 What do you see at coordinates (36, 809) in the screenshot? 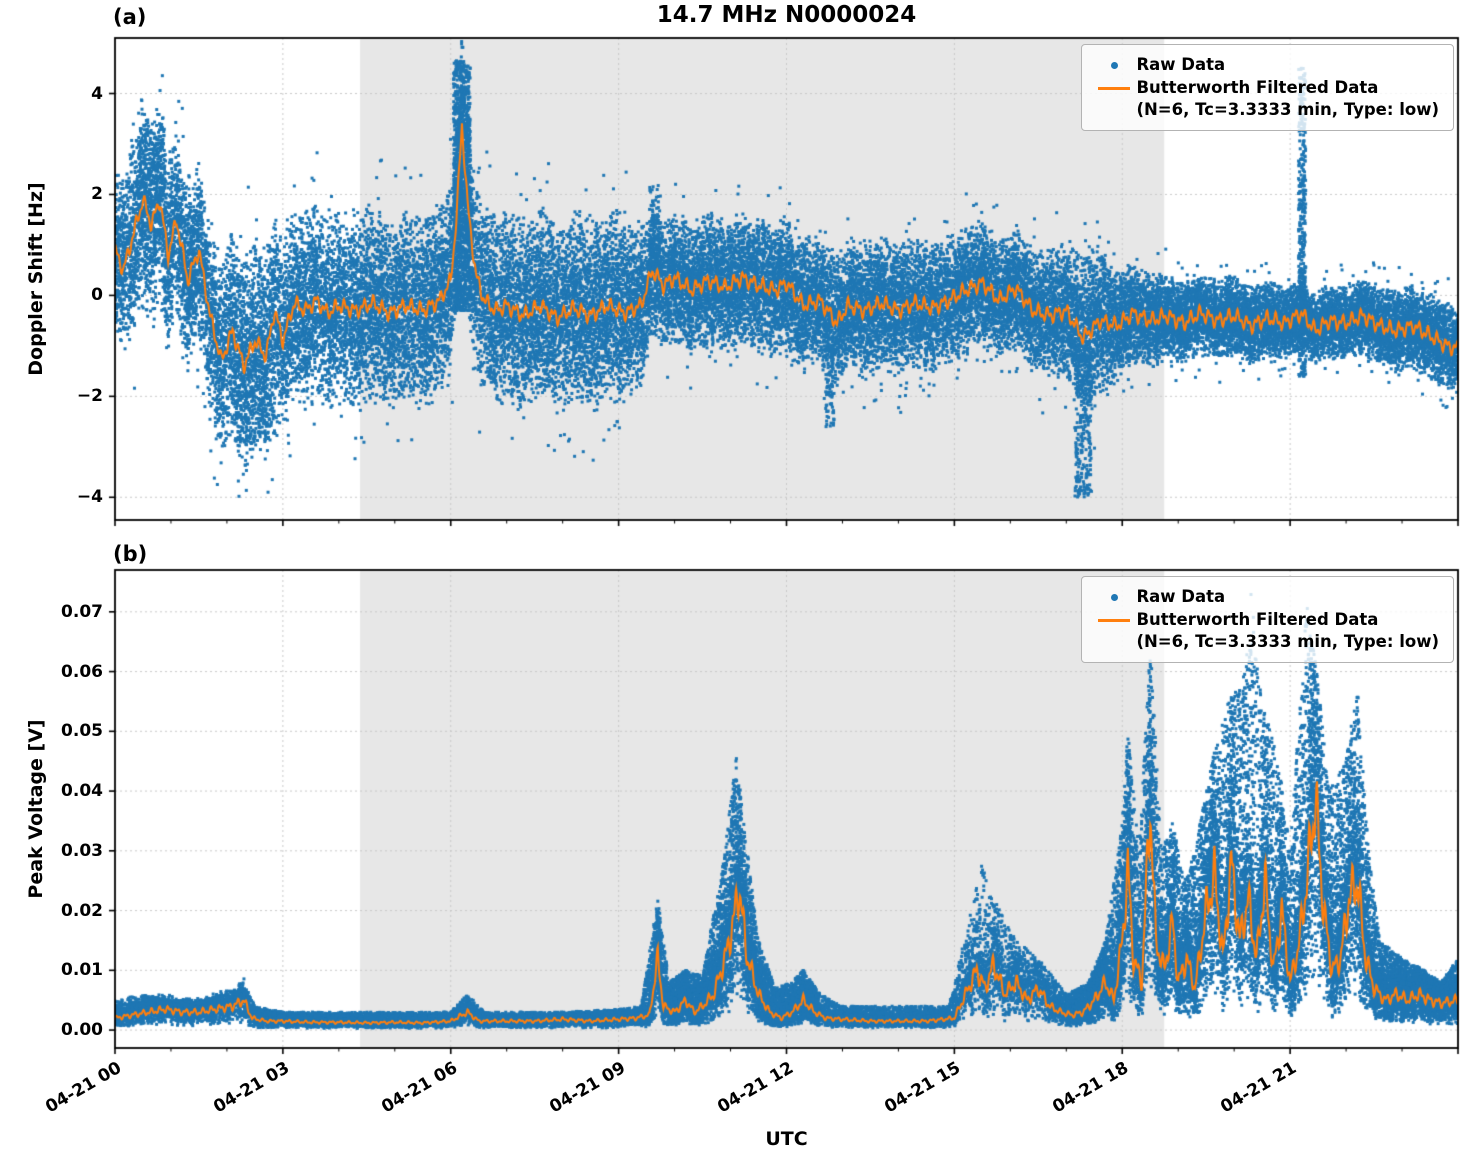
I see `y-axis-label-voltage: Peak Voltage [V]` at bounding box center [36, 809].